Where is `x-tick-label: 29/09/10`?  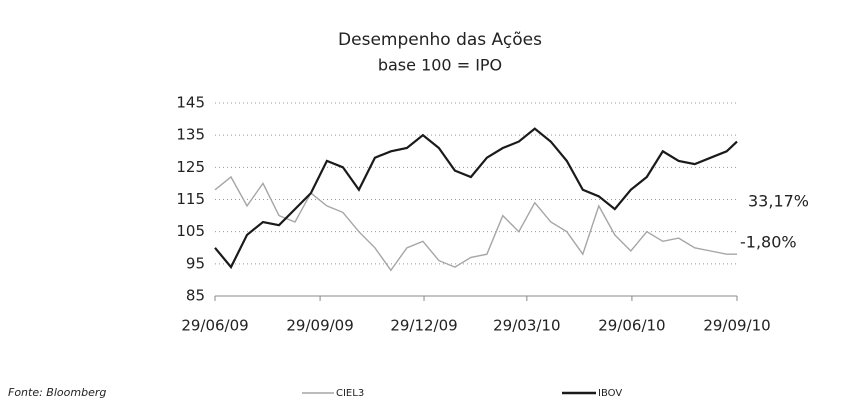
x-tick-label: 29/09/10 is located at coordinates (736, 326).